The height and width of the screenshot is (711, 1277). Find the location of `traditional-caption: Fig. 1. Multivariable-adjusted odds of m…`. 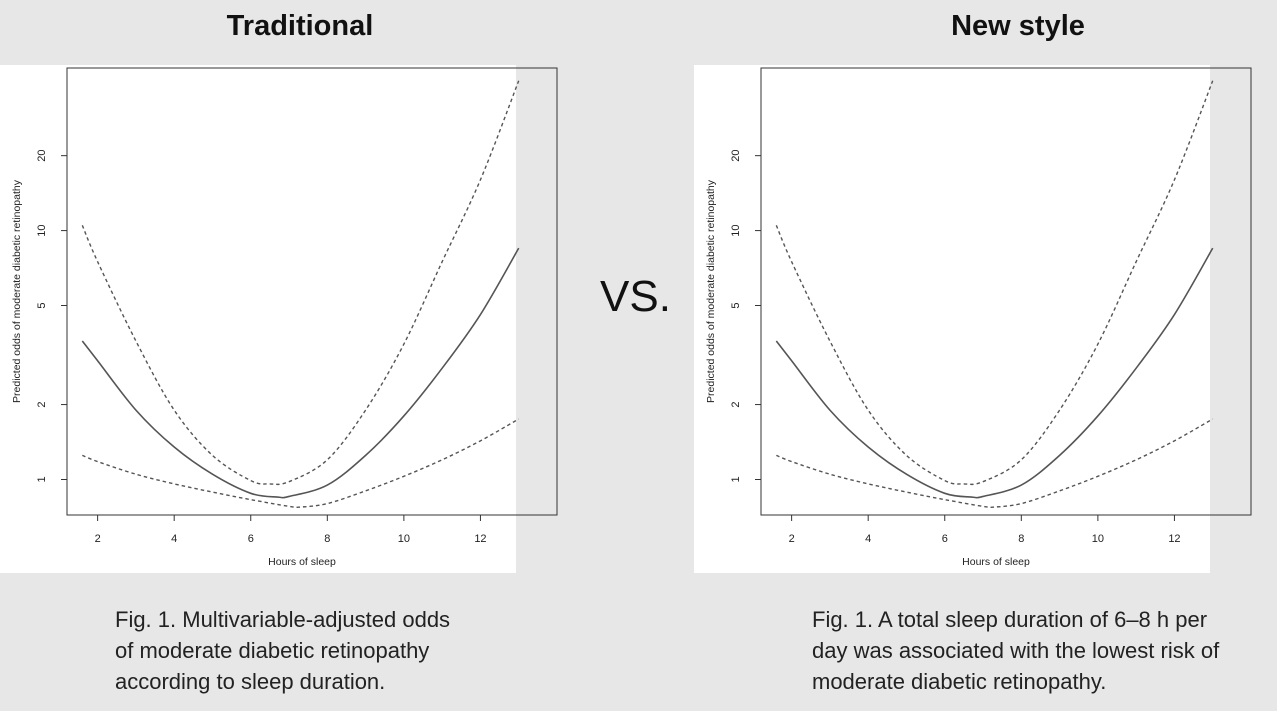

traditional-caption: Fig. 1. Multivariable-adjusted odds of m… is located at coordinates (330, 650).